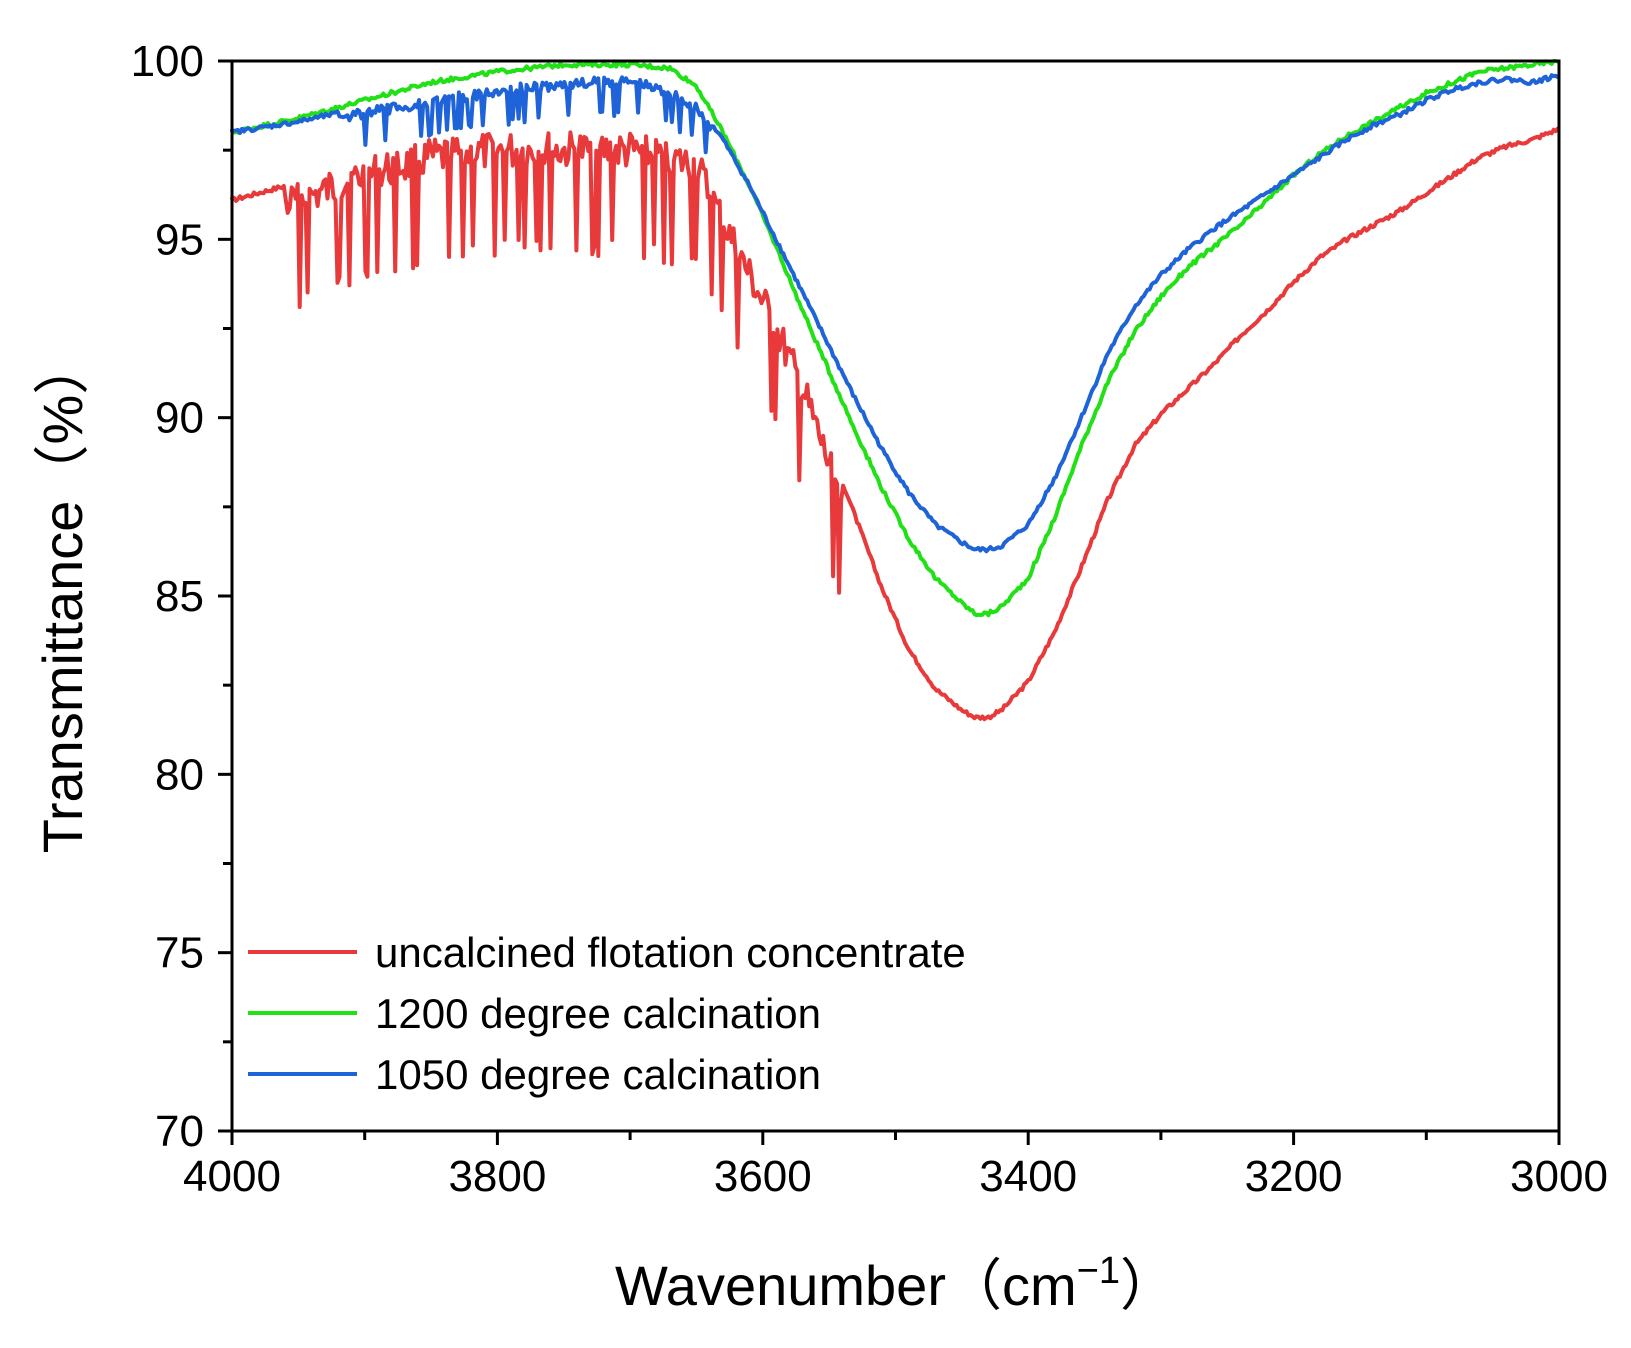 Image resolution: width=1631 pixels, height=1348 pixels. What do you see at coordinates (670, 952) in the screenshot?
I see `legend-label: uncalcined flotation concentrate` at bounding box center [670, 952].